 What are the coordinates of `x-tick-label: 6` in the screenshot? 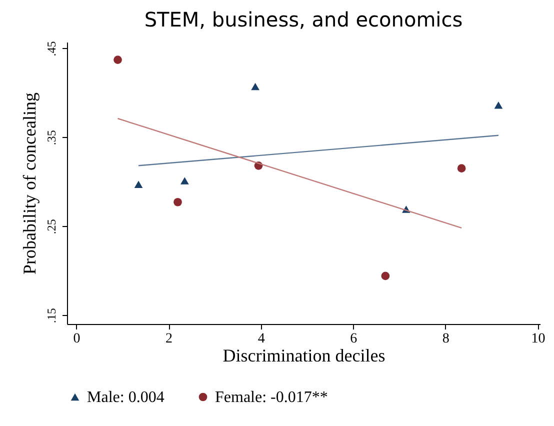 It's located at (354, 339).